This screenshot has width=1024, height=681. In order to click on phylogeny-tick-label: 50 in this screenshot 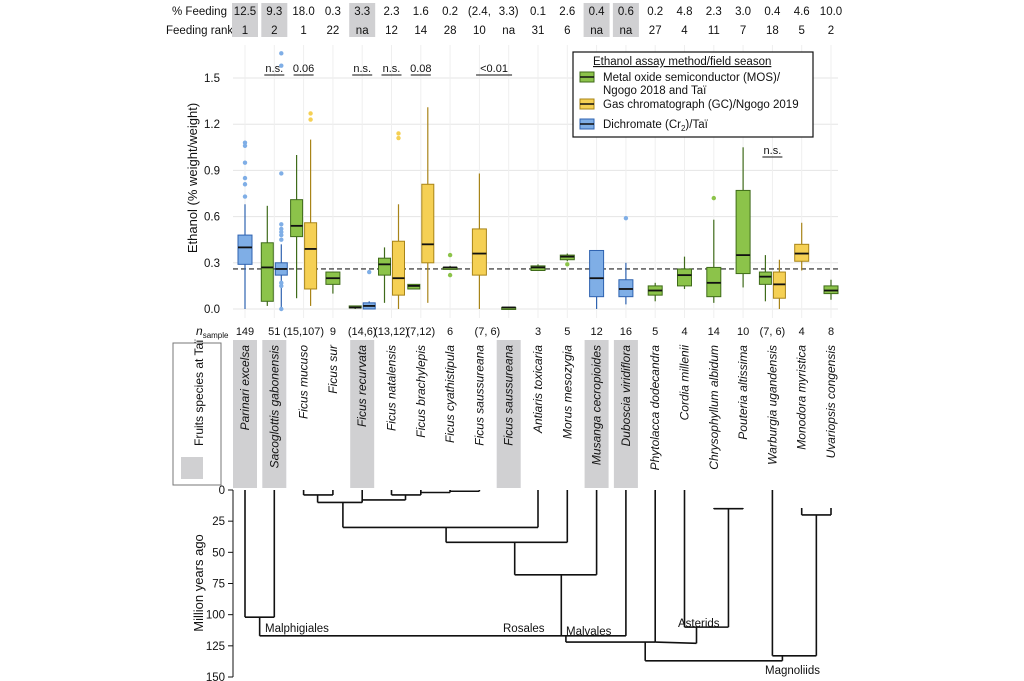, I will do `click(218, 553)`.